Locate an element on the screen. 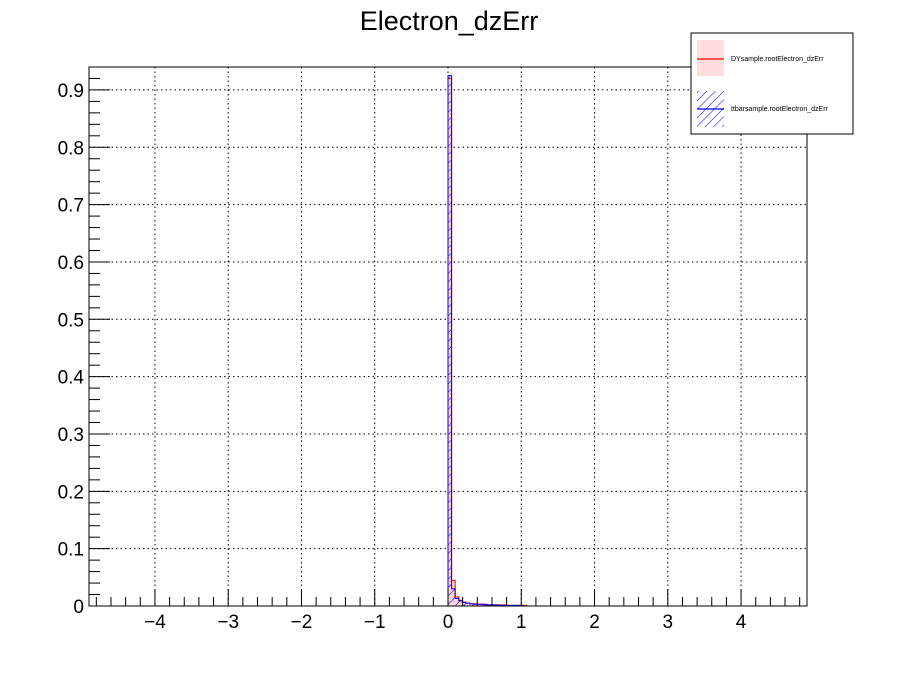 Image resolution: width=898 pixels, height=675 pixels. x-axis-tick-labels: −4 −3 −2 −1 0 1 2 3 4 is located at coordinates (445, 622).